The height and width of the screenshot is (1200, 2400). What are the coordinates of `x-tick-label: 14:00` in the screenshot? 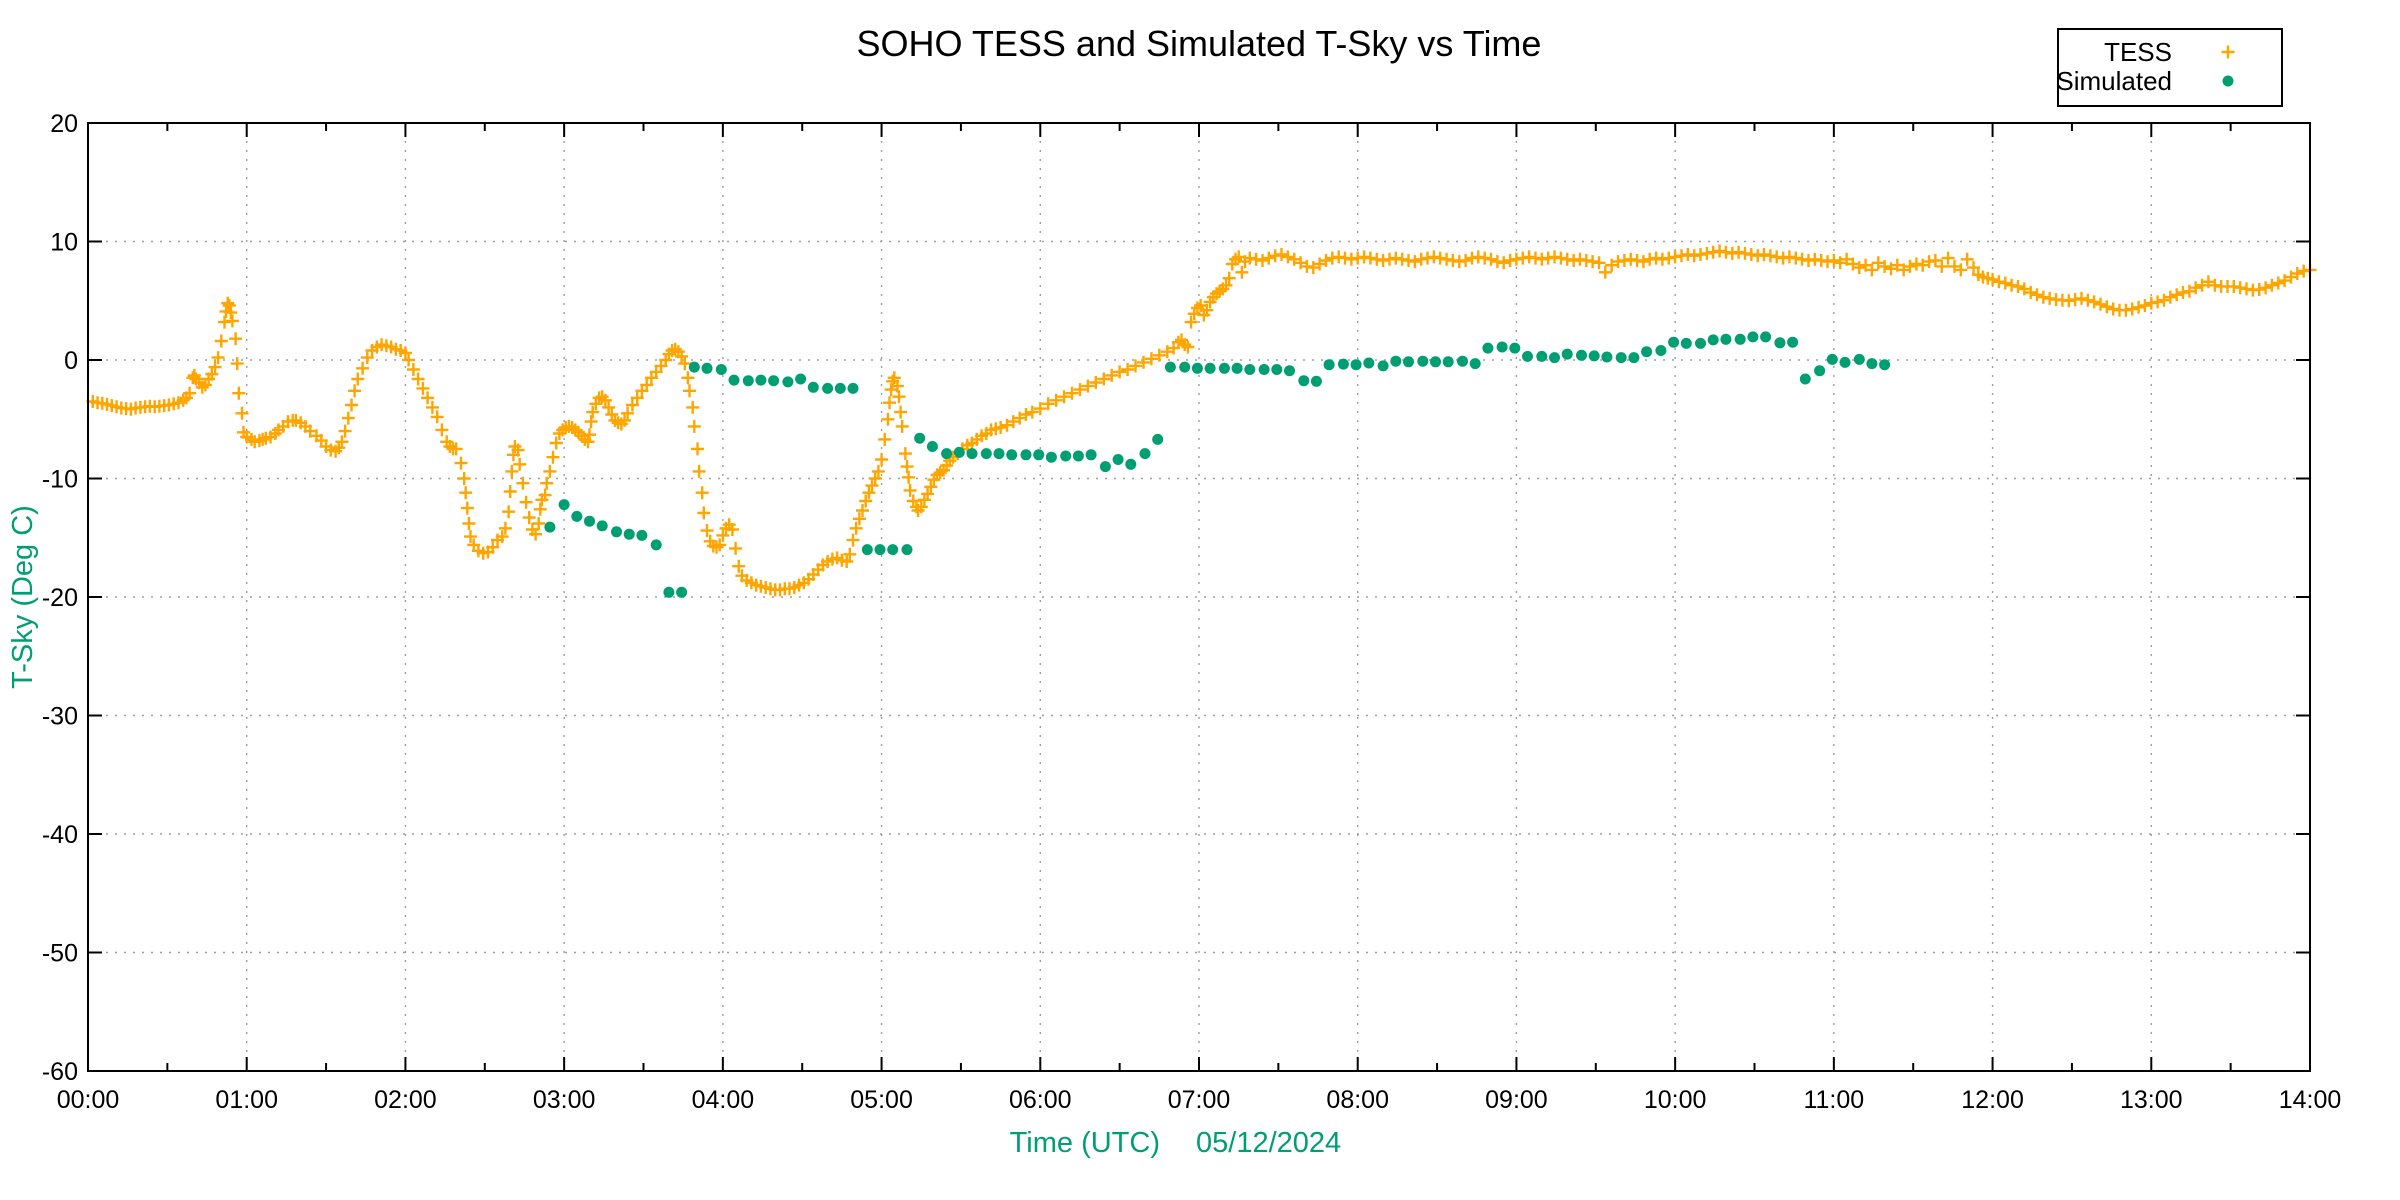 It's located at (2310, 1100).